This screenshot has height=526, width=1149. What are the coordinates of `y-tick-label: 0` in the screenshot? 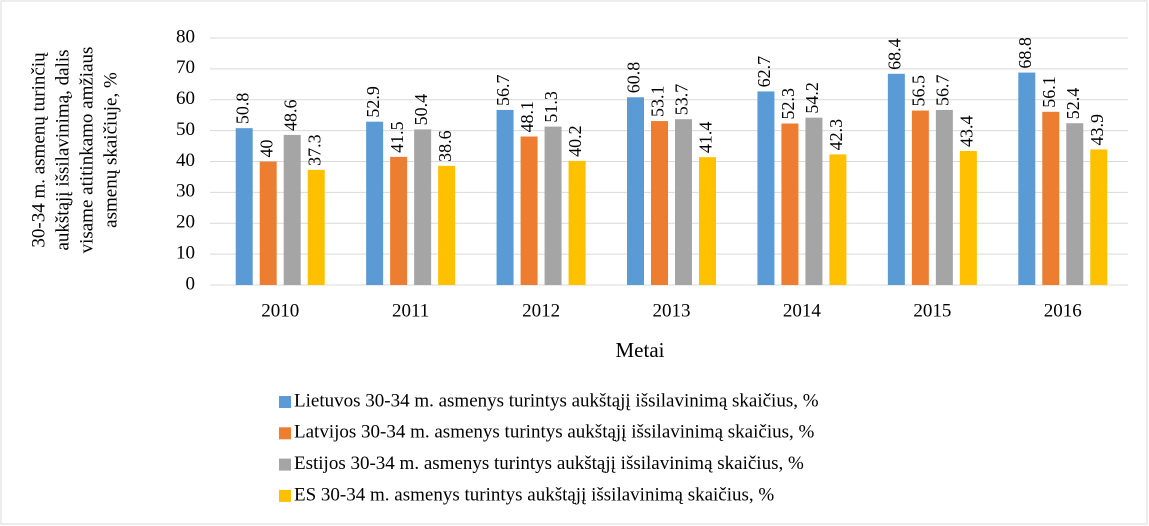 It's located at (191, 283).